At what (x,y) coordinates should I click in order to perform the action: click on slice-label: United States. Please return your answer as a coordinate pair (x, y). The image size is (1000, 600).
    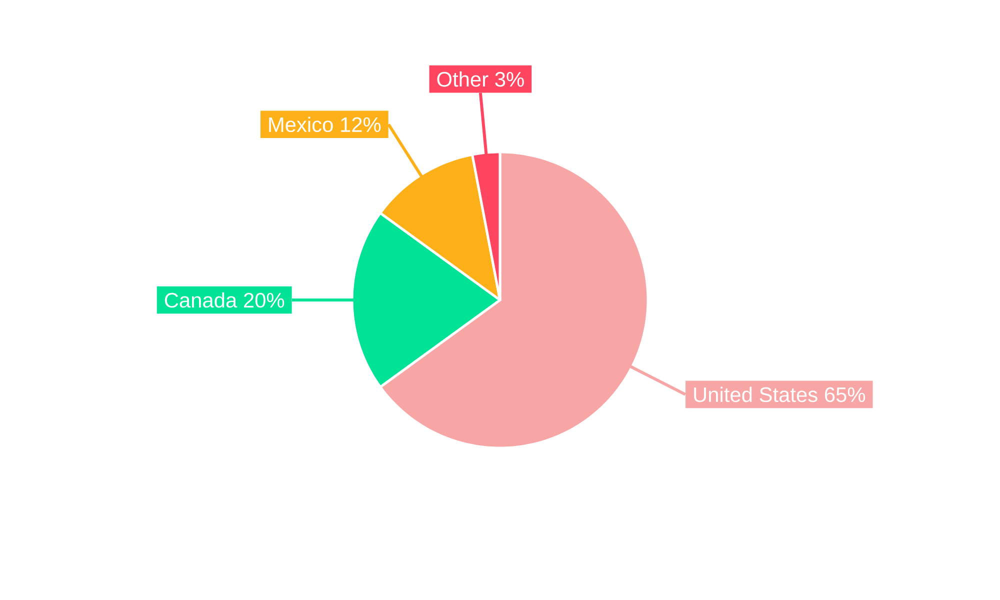
    Looking at the image, I should click on (756, 394).